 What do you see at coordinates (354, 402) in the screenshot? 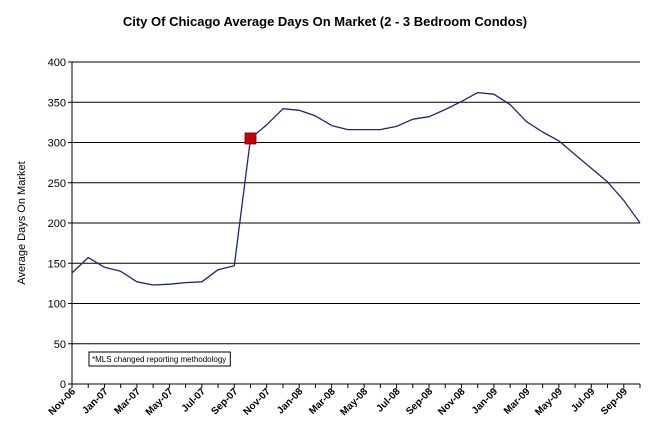
I see `x-tick-label: May-08` at bounding box center [354, 402].